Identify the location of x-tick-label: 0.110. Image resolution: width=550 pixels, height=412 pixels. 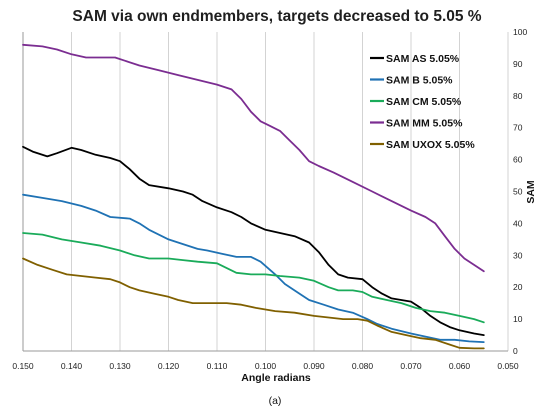
(217, 366).